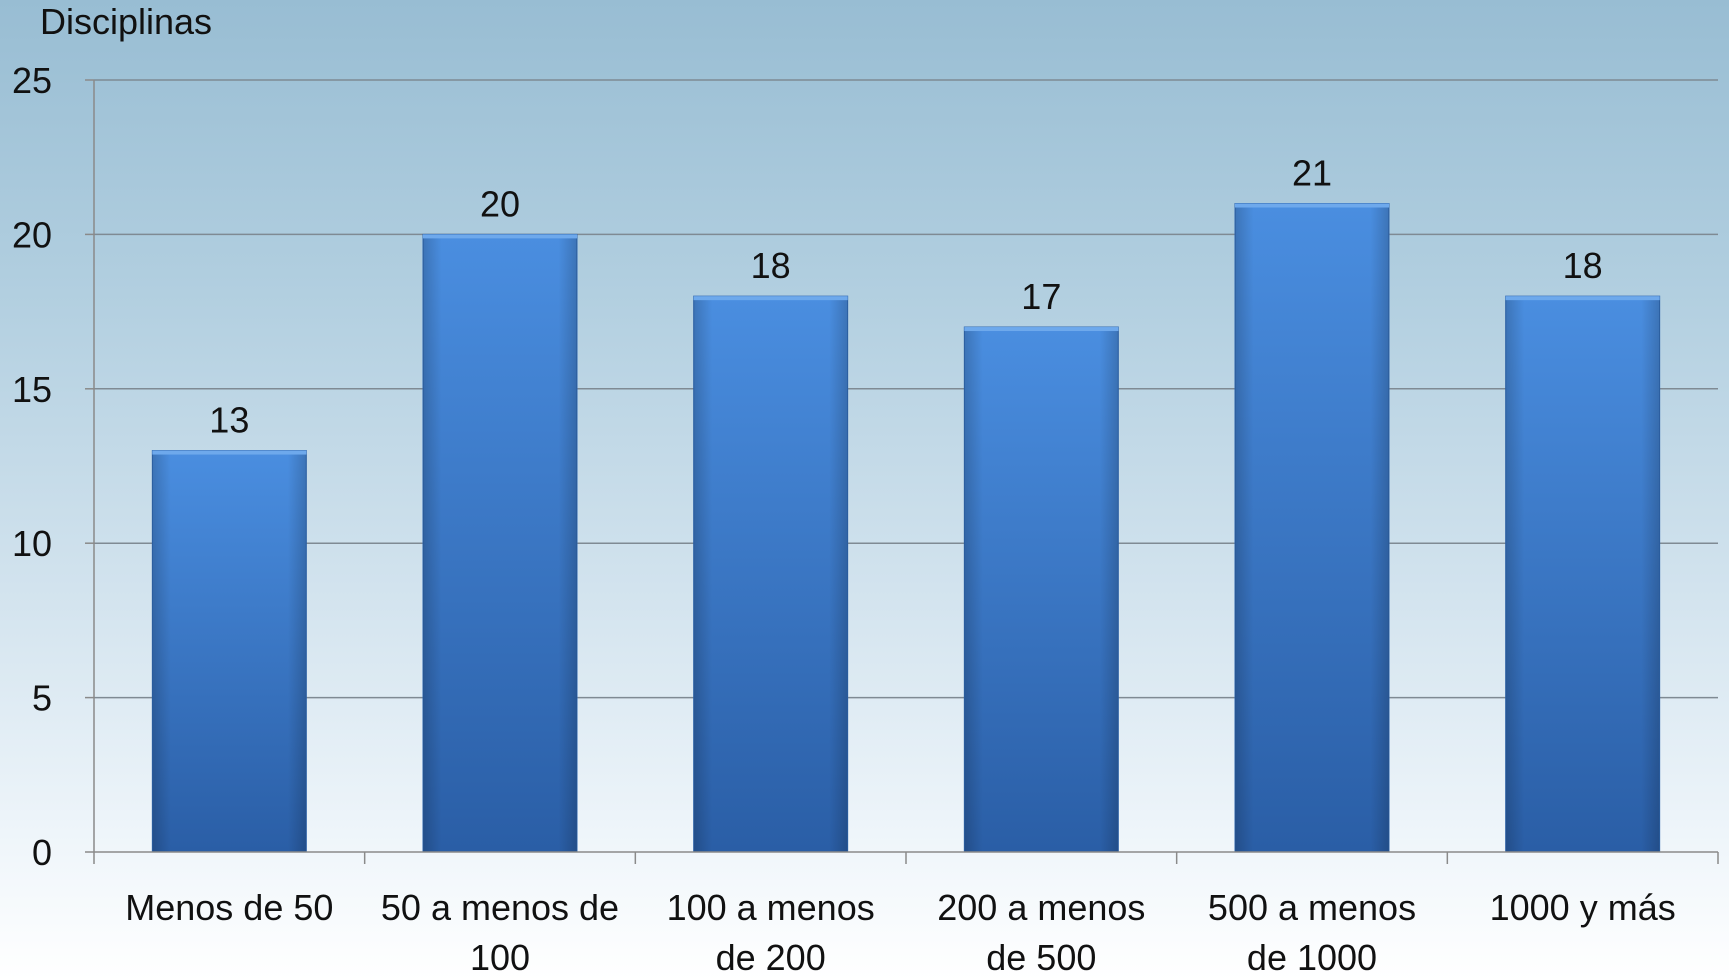  I want to click on x-tick-label: de 500, so click(1041, 957).